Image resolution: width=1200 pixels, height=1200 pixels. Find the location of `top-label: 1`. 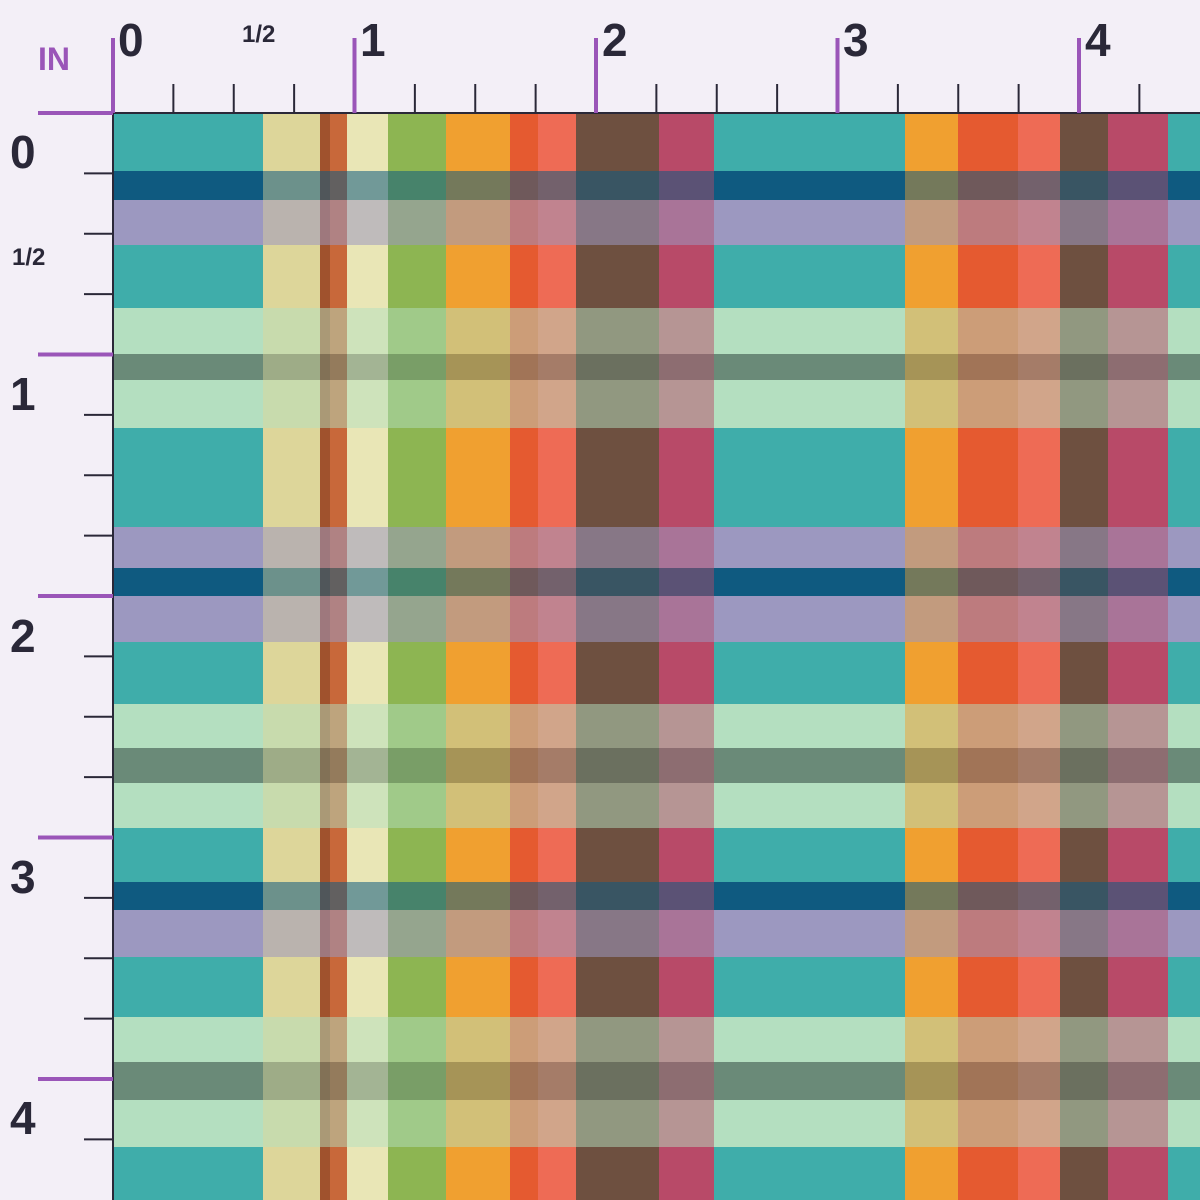

top-label: 1 is located at coordinates (373, 40).